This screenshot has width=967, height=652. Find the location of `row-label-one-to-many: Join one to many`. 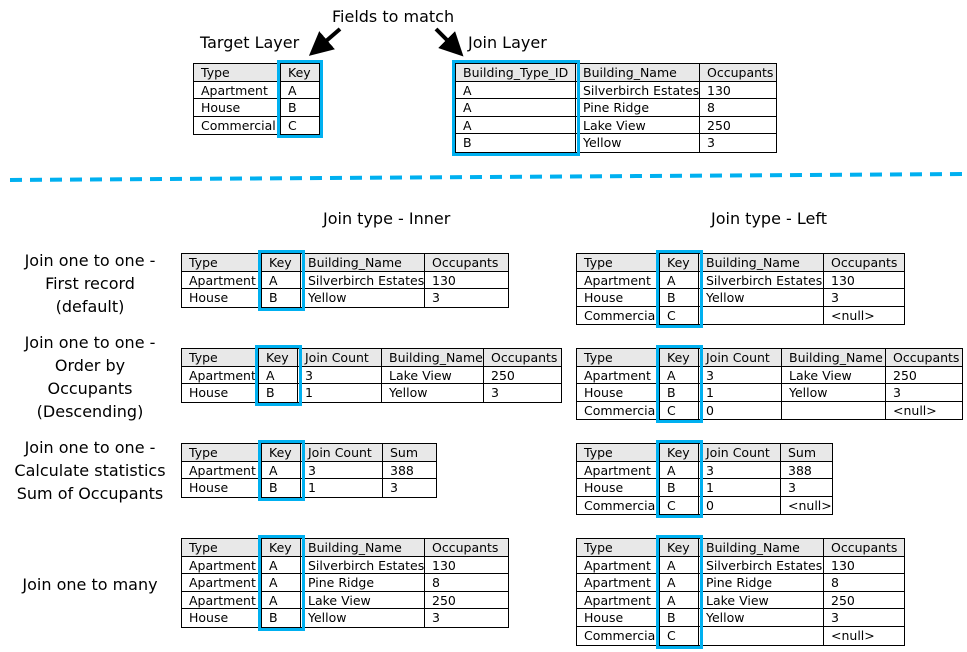

row-label-one-to-many: Join one to many is located at coordinates (90, 584).